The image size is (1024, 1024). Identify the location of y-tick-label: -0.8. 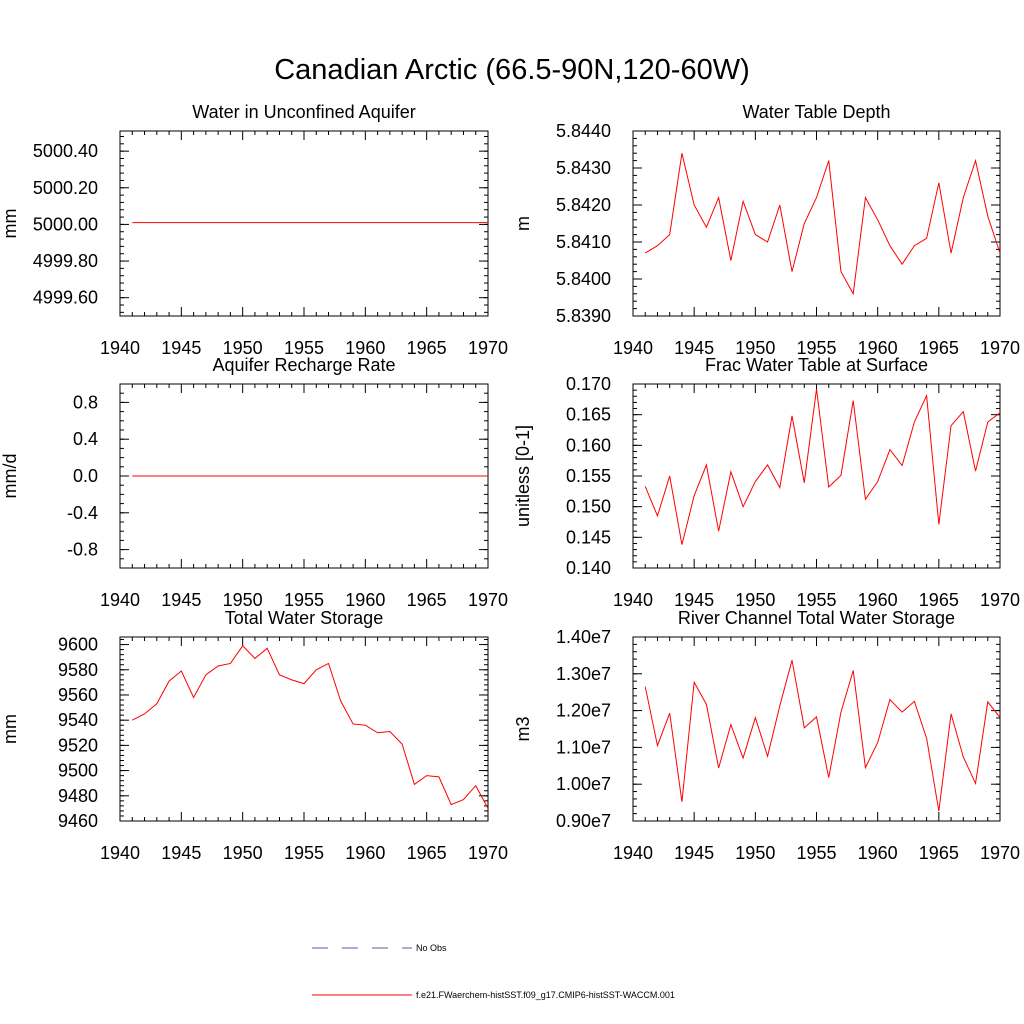
(82, 550).